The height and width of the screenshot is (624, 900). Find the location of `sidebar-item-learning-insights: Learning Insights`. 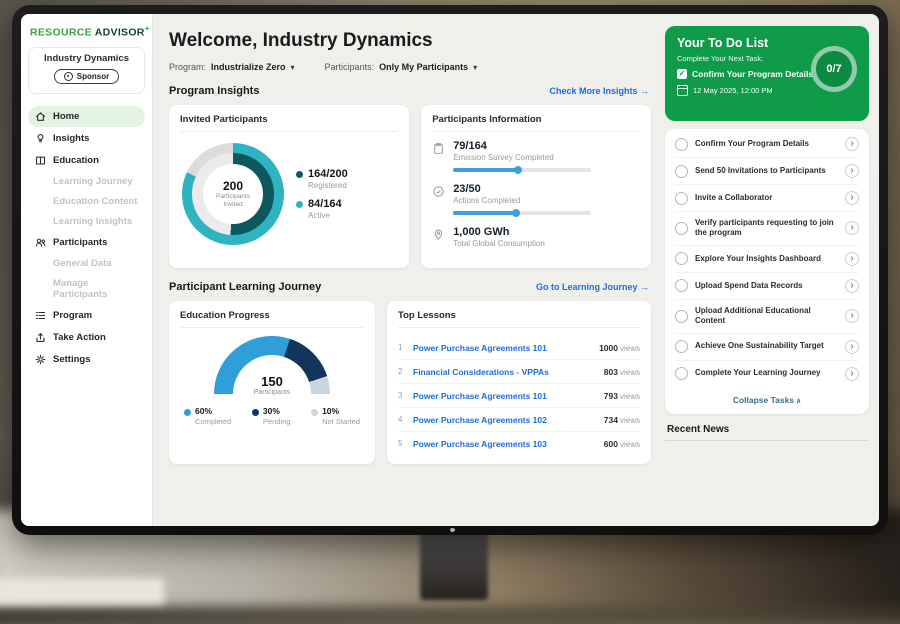

sidebar-item-learning-insights: Learning Insights is located at coordinates (86, 221).